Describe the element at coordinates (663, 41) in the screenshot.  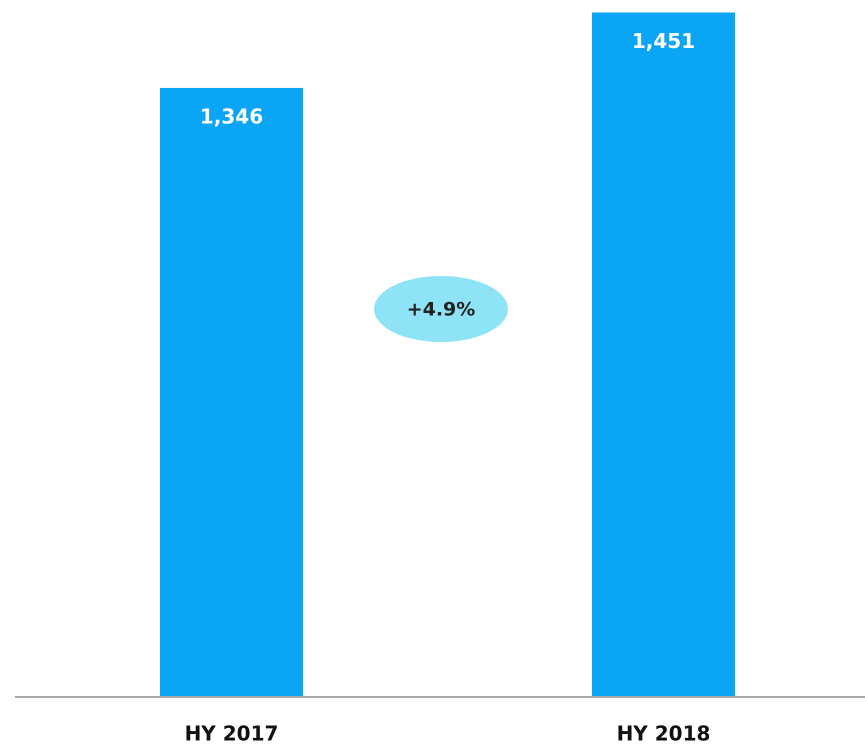
I see `value-label: 1,451` at that location.